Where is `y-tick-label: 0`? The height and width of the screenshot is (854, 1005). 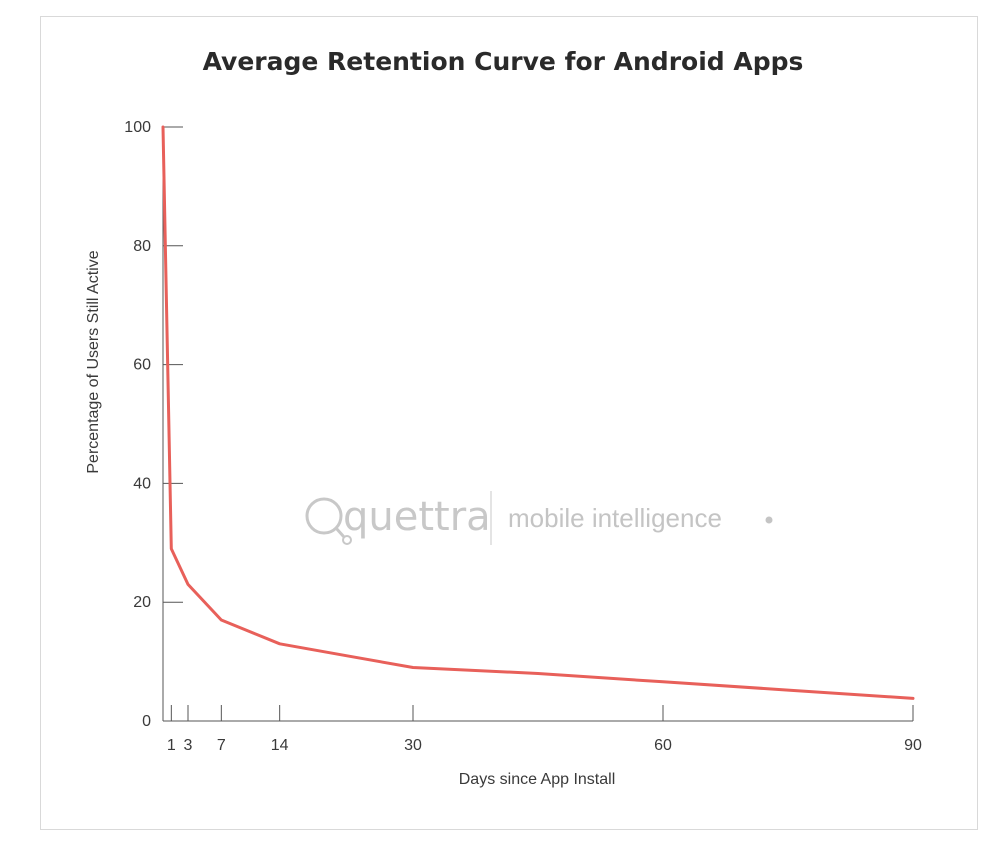 y-tick-label: 0 is located at coordinates (146, 721).